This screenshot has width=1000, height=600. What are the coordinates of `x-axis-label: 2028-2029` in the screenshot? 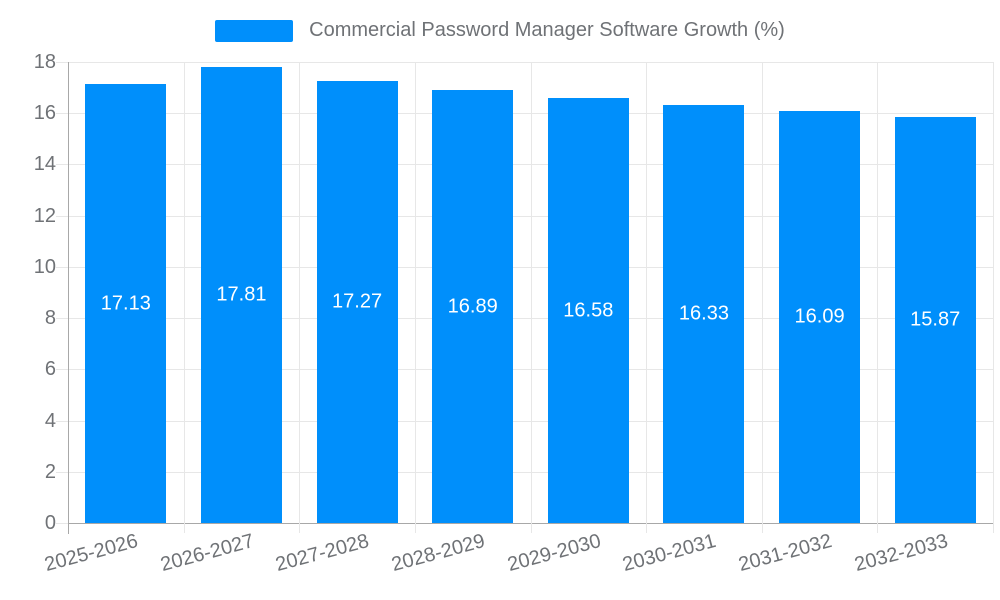 It's located at (438, 553).